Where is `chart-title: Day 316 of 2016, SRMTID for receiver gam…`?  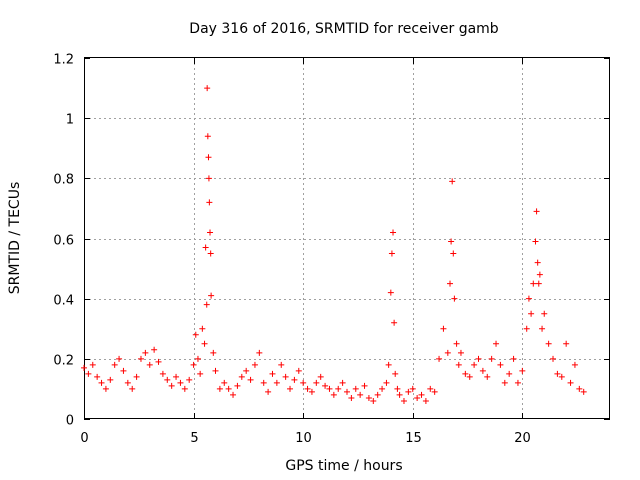
chart-title: Day 316 of 2016, SRMTID for receiver gam… is located at coordinates (344, 29).